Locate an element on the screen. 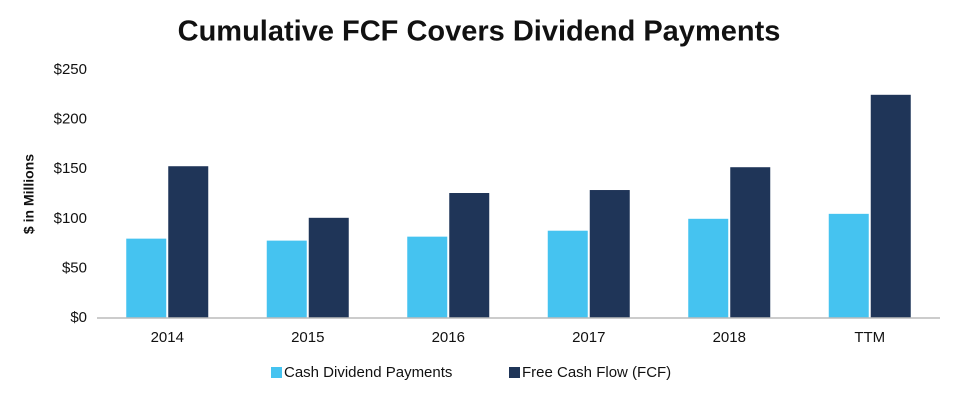 The width and height of the screenshot is (958, 400). y-tick-label: $0 is located at coordinates (78, 317).